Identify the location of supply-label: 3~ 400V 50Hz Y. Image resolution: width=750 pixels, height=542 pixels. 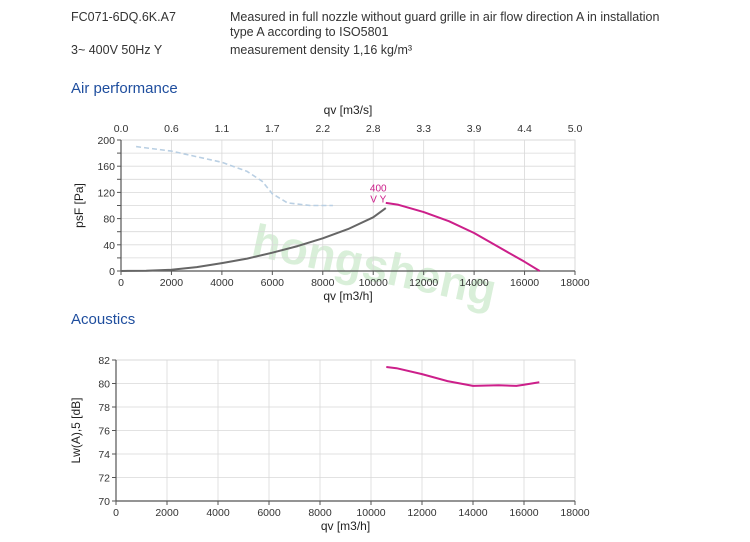
(117, 50).